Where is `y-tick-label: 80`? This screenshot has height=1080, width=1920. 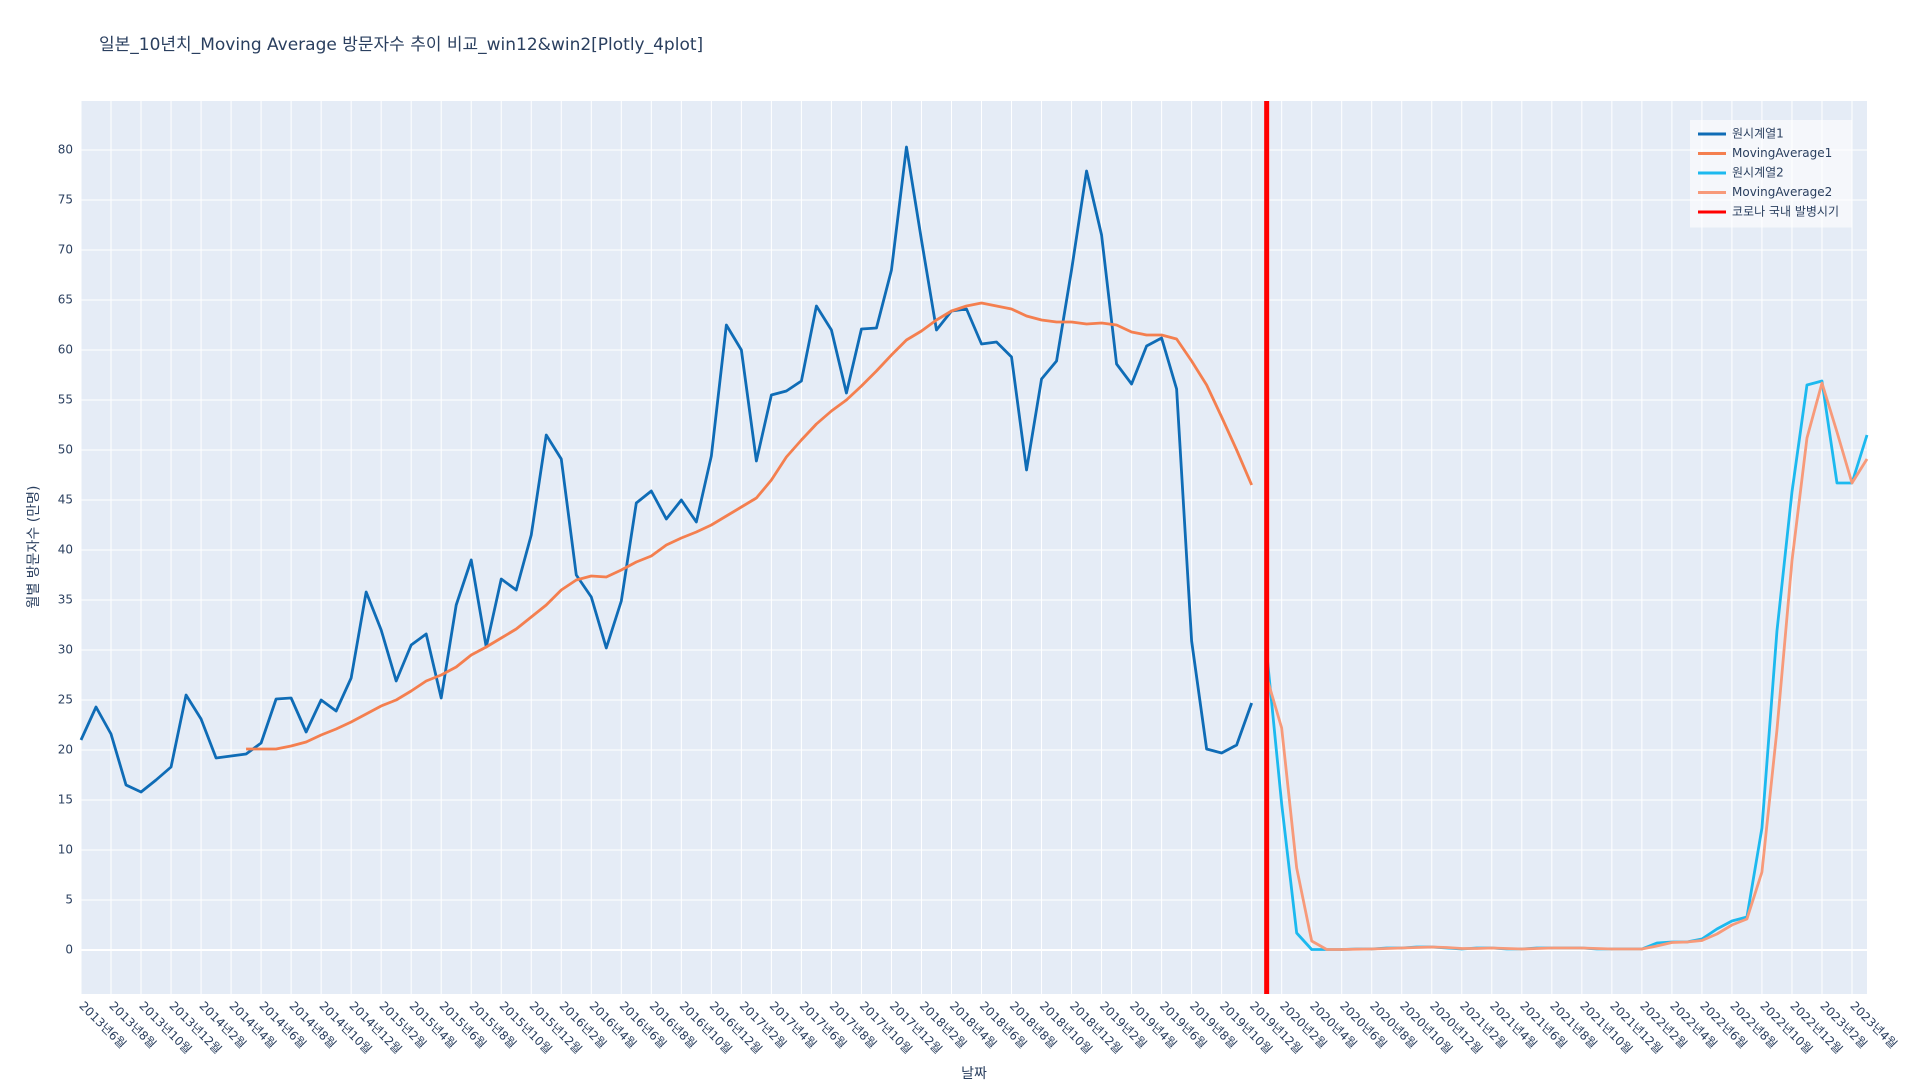
y-tick-label: 80 is located at coordinates (65, 150).